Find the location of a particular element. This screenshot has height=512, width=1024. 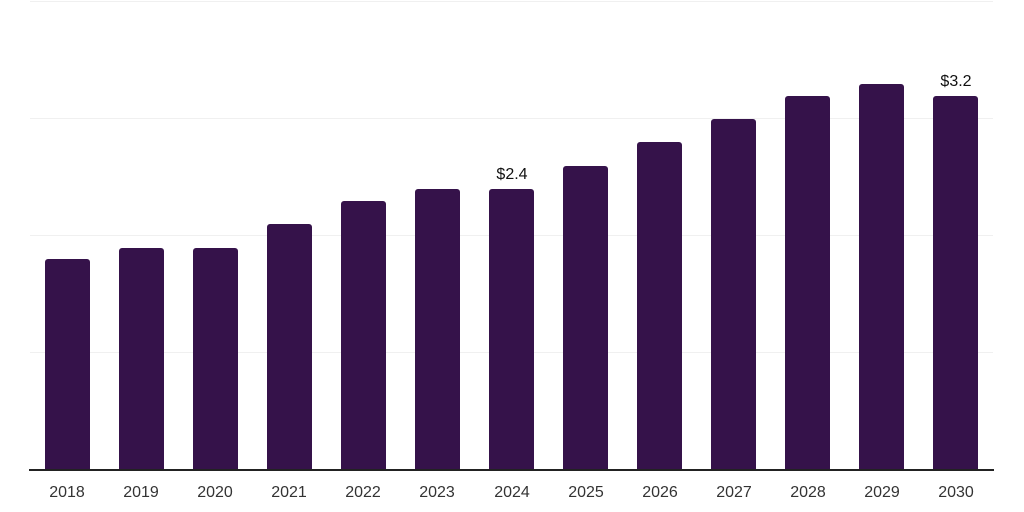

bar-2018 is located at coordinates (67, 364).